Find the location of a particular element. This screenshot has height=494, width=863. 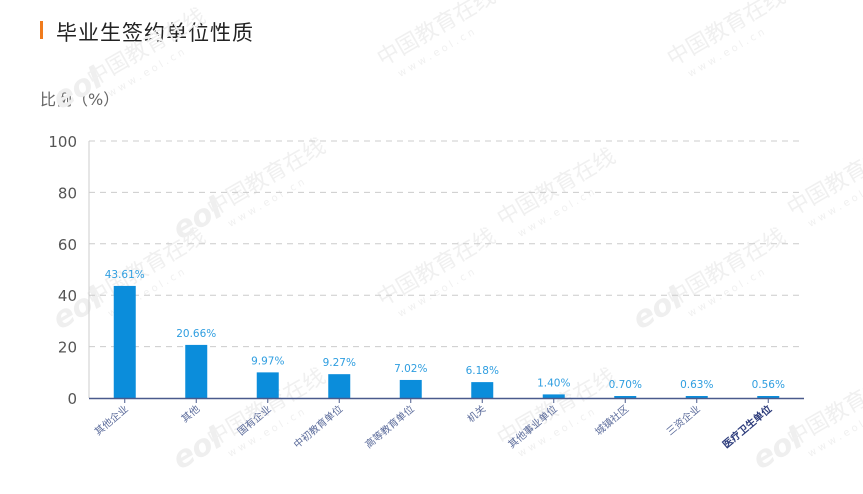

title-accent-bar is located at coordinates (41, 30).